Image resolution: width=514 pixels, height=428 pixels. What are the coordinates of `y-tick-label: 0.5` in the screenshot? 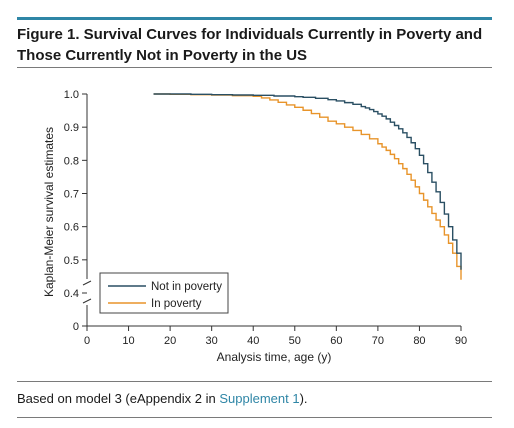 It's located at (71, 261).